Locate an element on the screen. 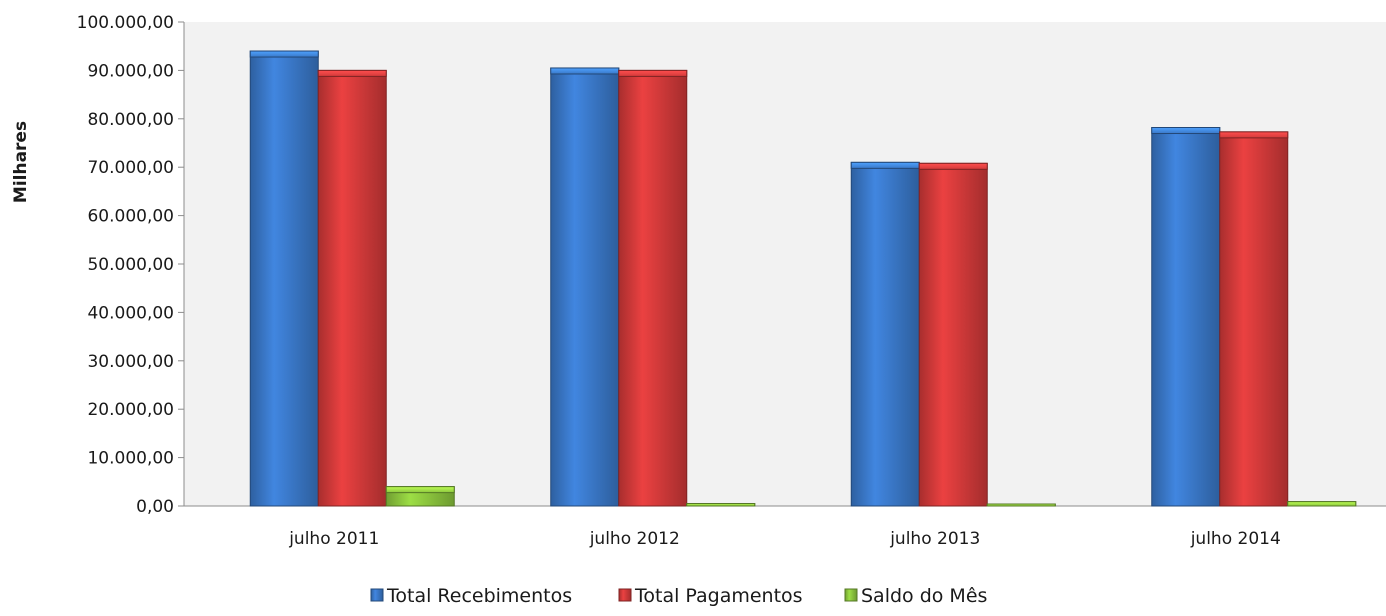 This screenshot has width=1386, height=616. x-tick-label: julho 2011 is located at coordinates (333, 539).